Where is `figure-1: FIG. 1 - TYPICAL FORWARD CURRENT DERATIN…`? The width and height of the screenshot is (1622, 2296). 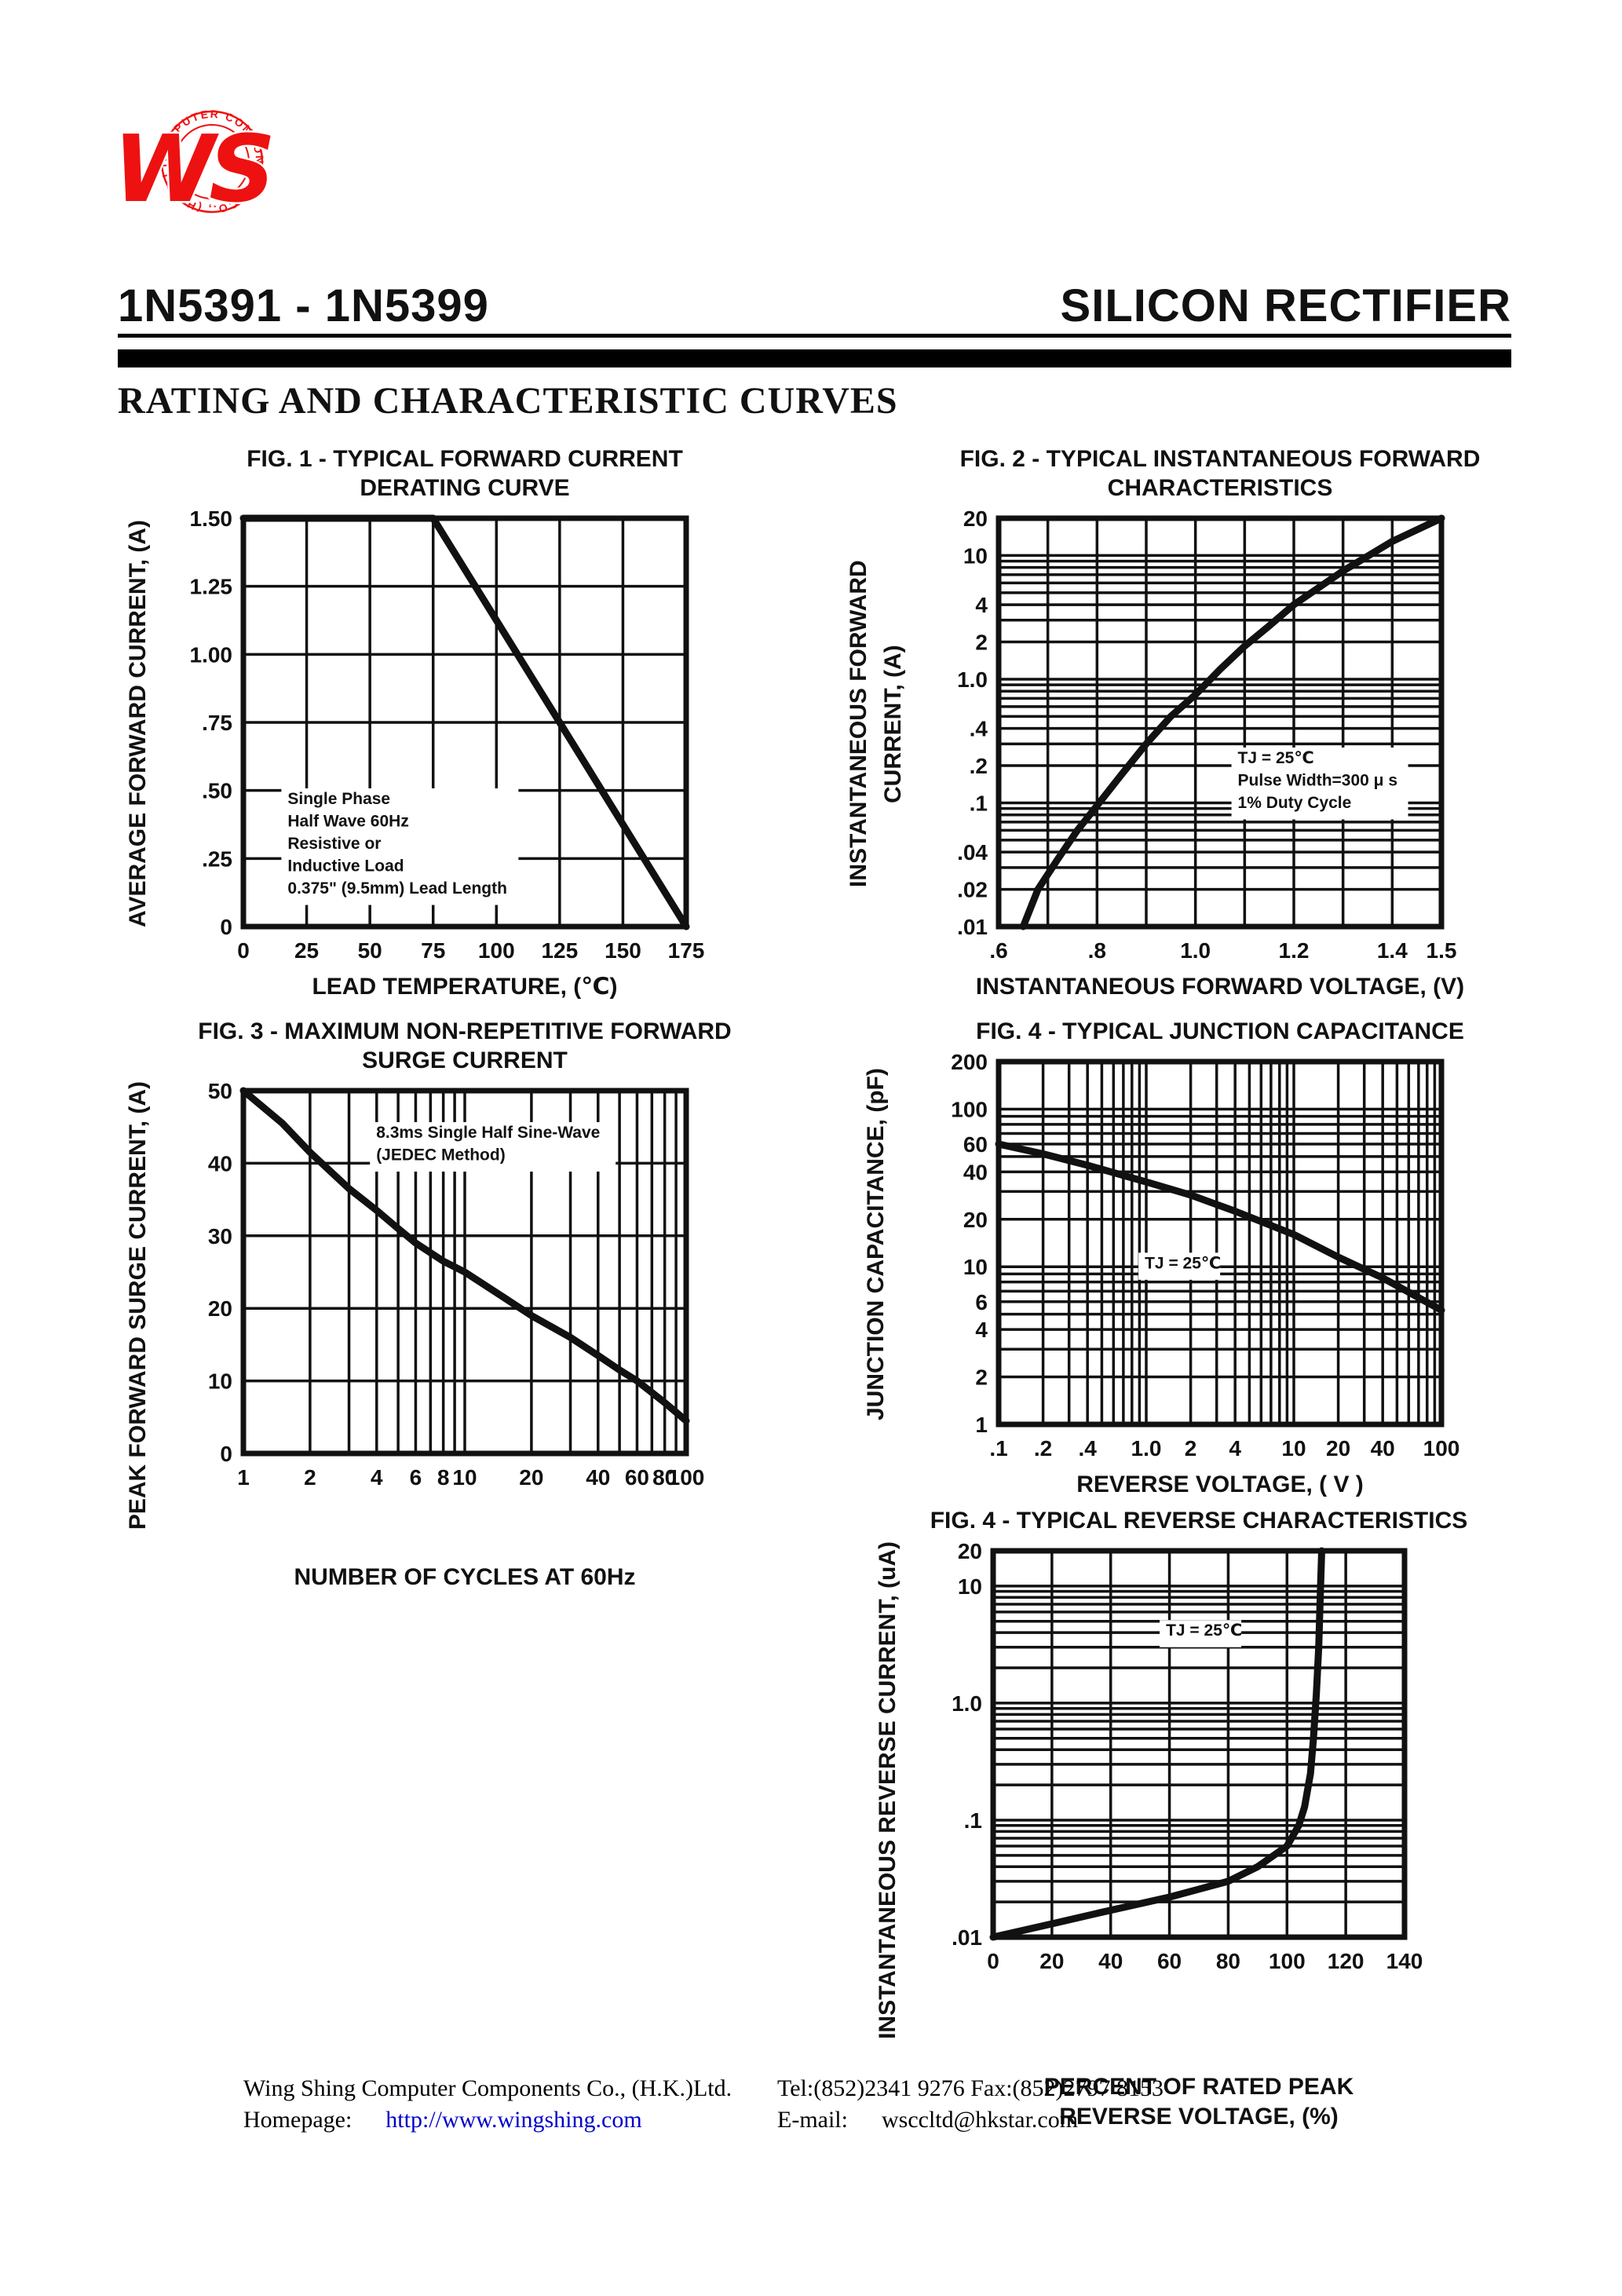 figure-1: FIG. 1 - TYPICAL FORWARD CURRENT DERATIN… is located at coordinates (428, 723).